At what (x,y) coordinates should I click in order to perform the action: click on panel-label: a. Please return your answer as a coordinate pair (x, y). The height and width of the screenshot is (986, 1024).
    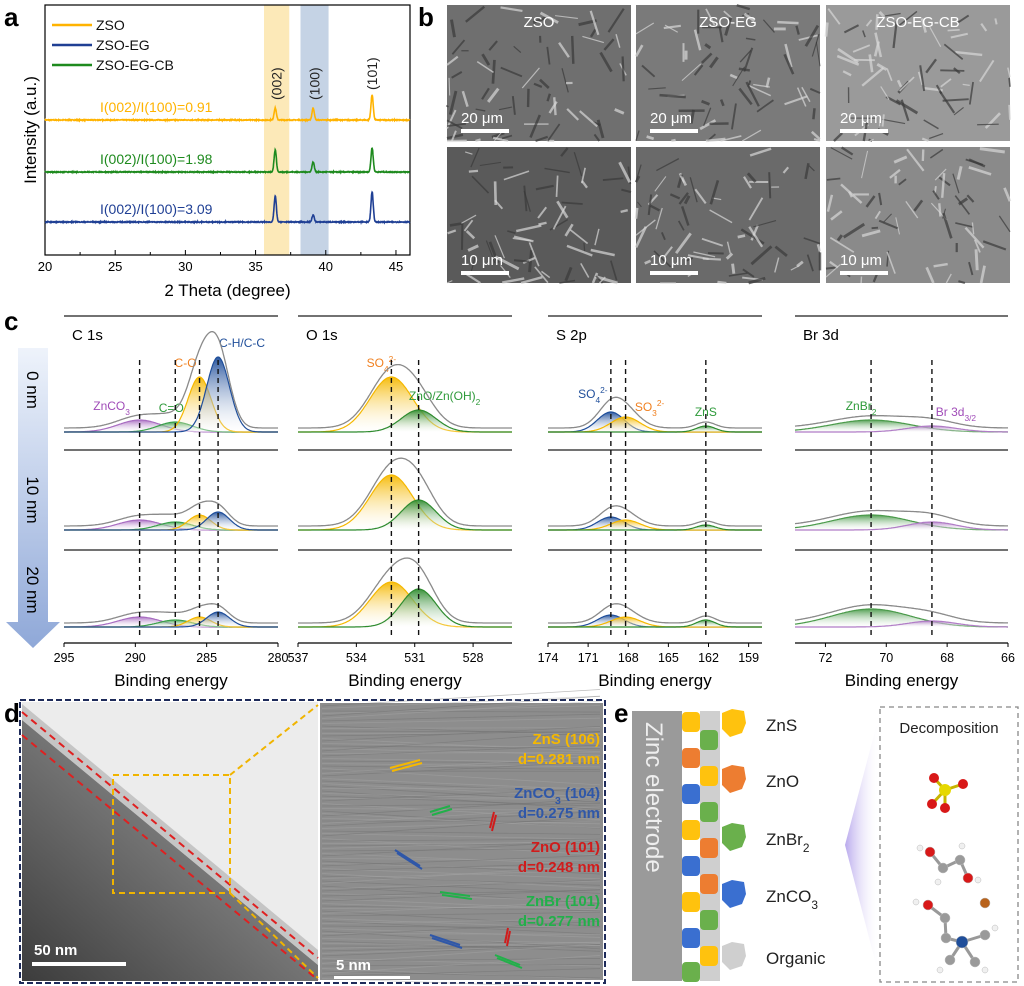
    Looking at the image, I should click on (11, 17).